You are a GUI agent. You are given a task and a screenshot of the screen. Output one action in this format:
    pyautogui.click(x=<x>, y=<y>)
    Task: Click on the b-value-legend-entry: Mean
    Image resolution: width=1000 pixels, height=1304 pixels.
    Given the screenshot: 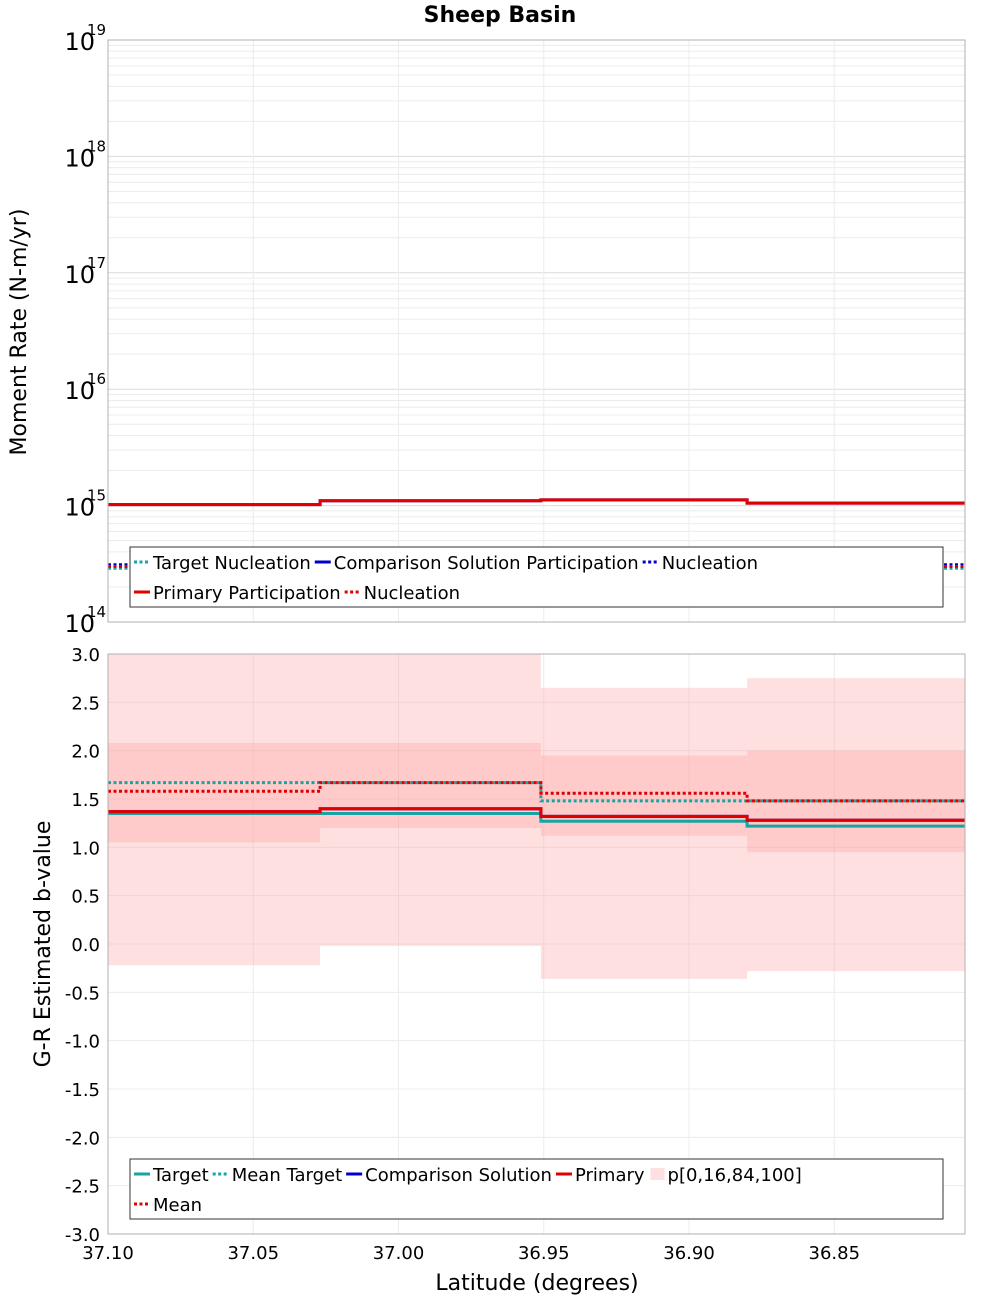 What is the action you would take?
    pyautogui.click(x=168, y=1205)
    